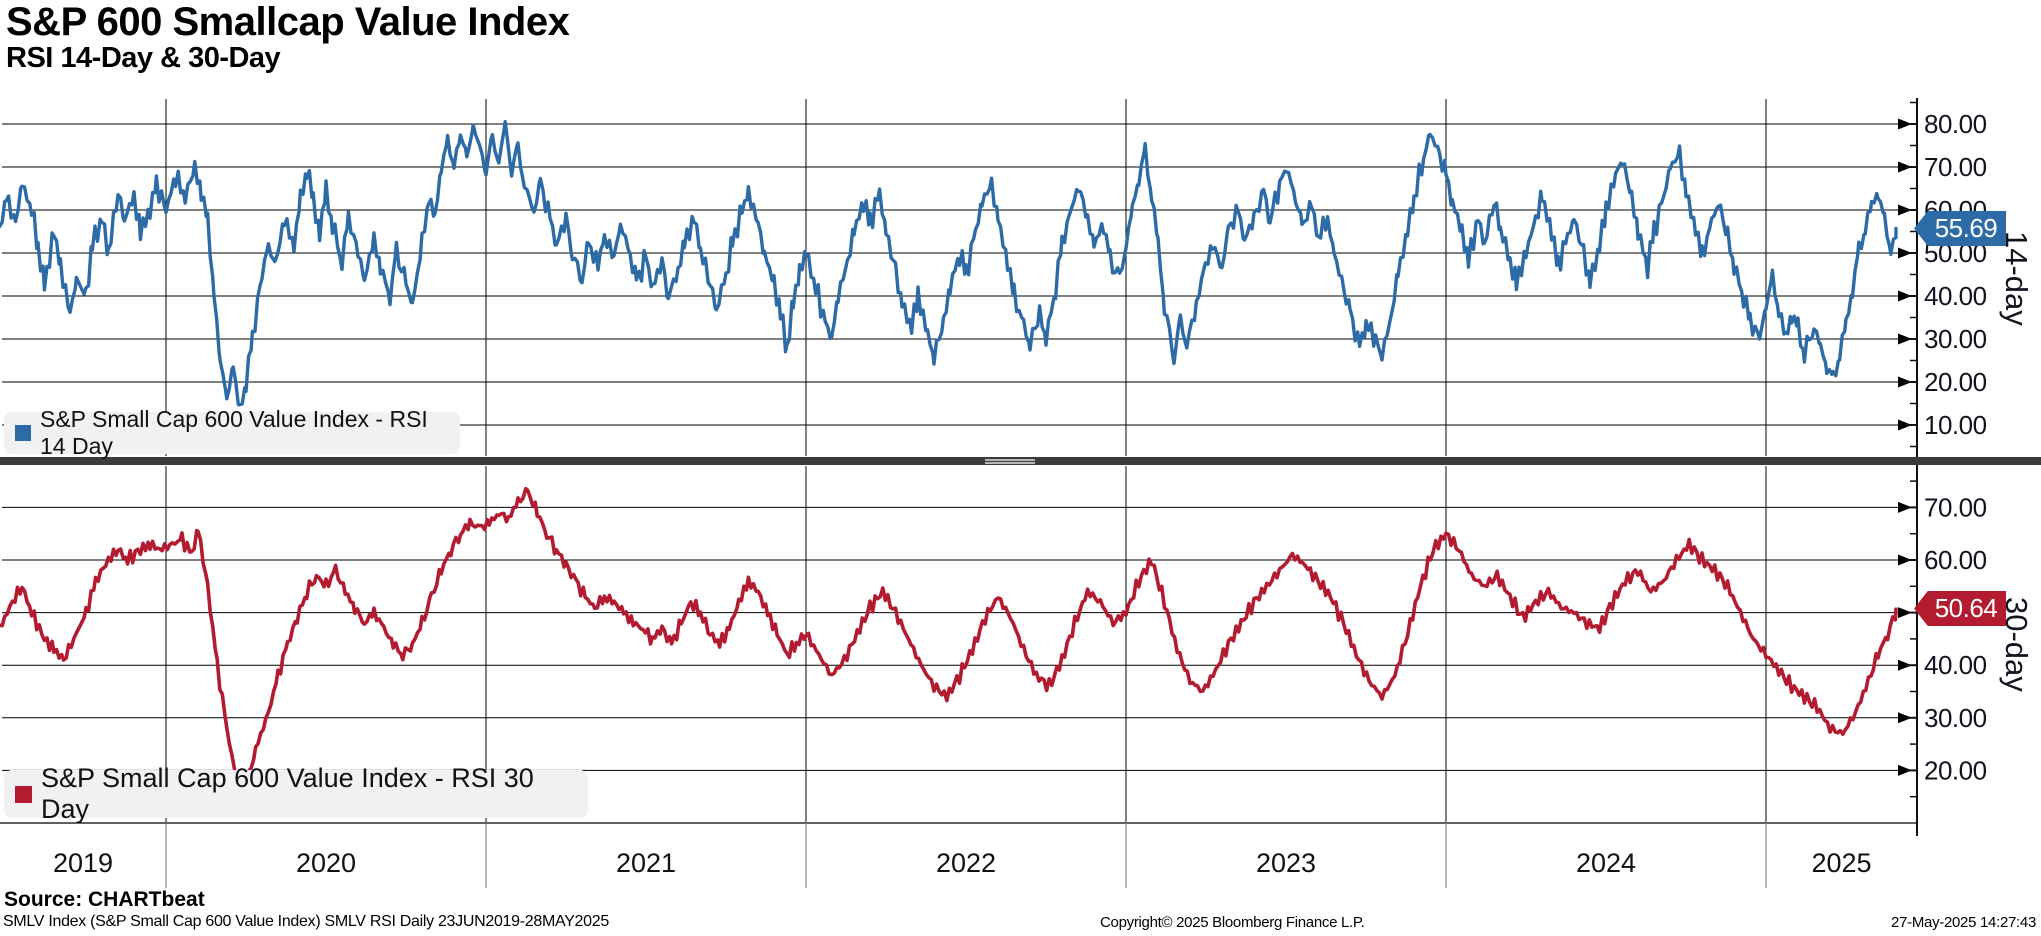 This screenshot has width=2041, height=936. What do you see at coordinates (326, 863) in the screenshot?
I see `x-year-label: 2020` at bounding box center [326, 863].